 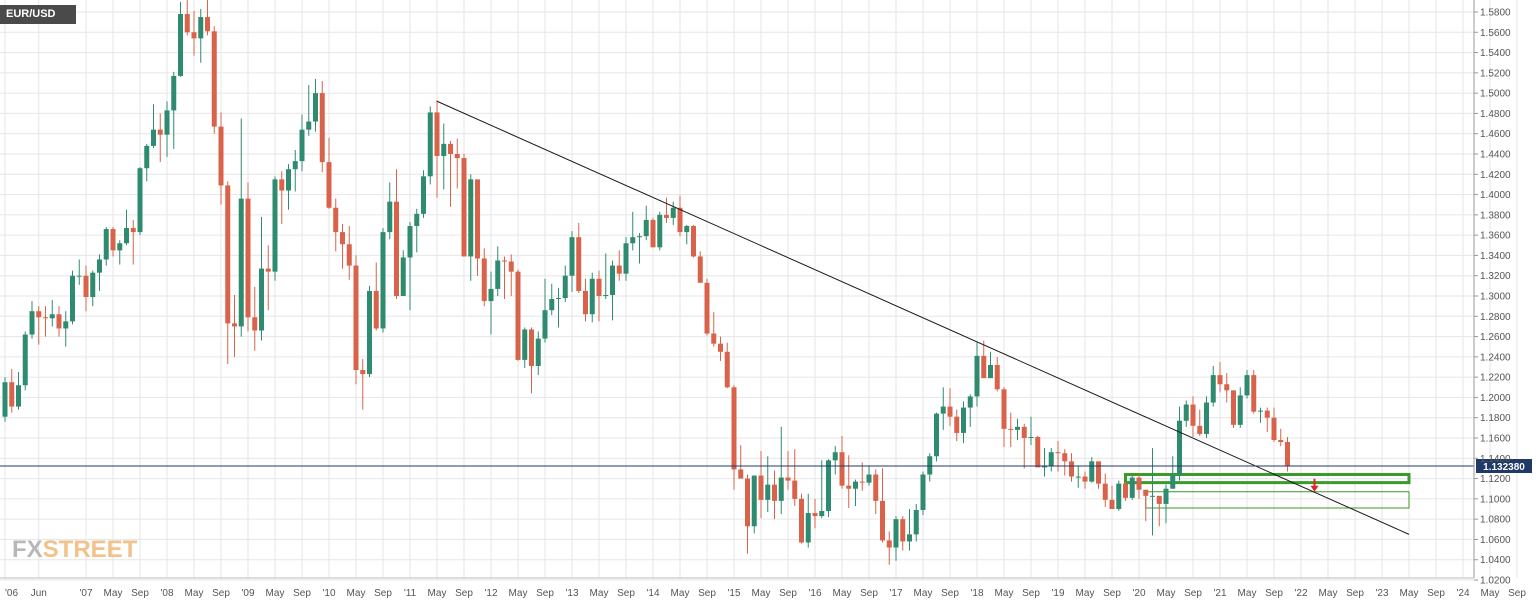 I want to click on y-tick-label: 1.4400, so click(x=1495, y=155).